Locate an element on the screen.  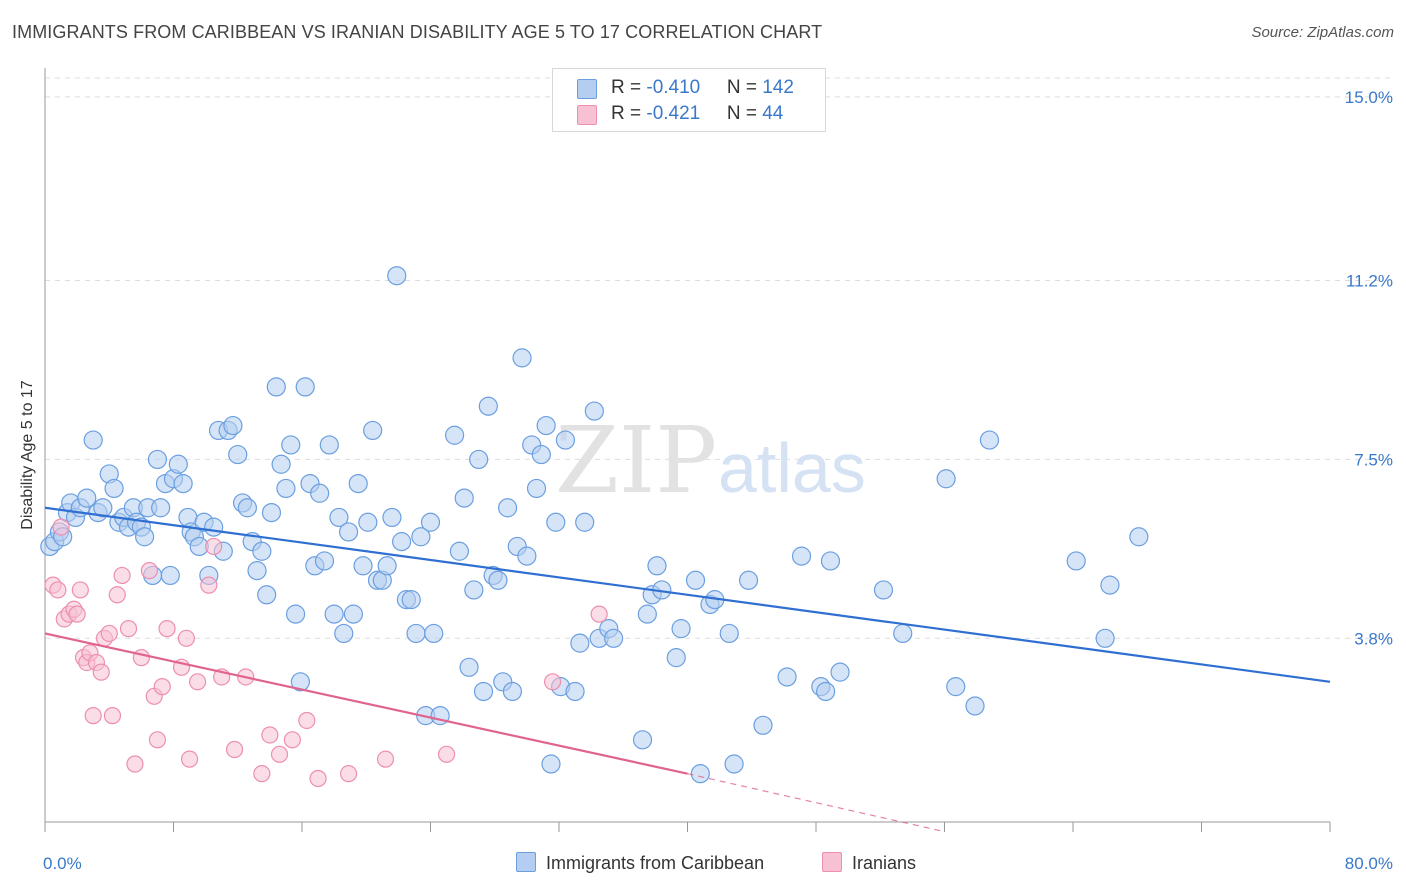
iranians-trend-line is located at coordinates (366, 703).